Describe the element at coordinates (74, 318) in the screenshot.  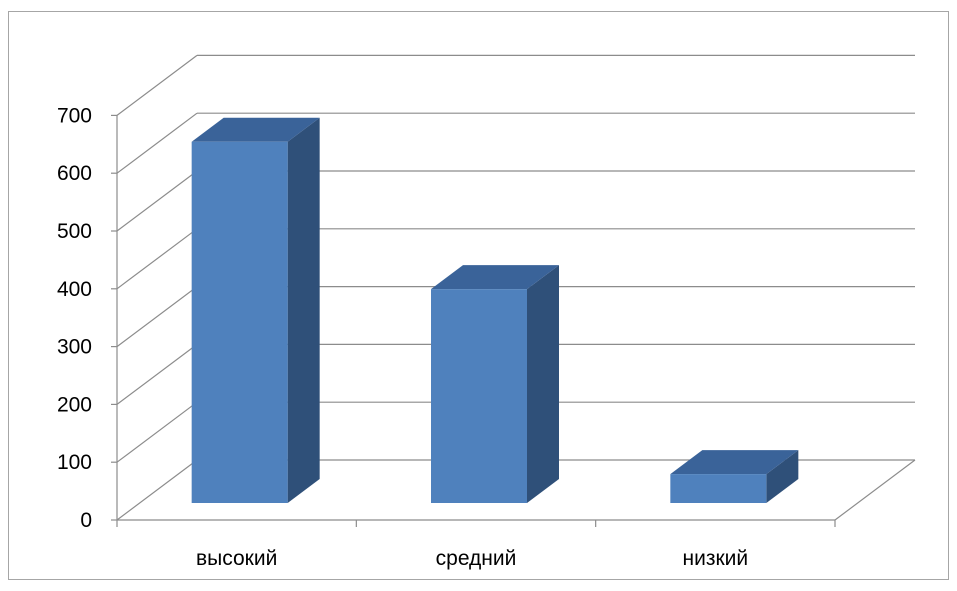
I see `y-tick-labels: 0 100 200 300 400 500 600 700` at that location.